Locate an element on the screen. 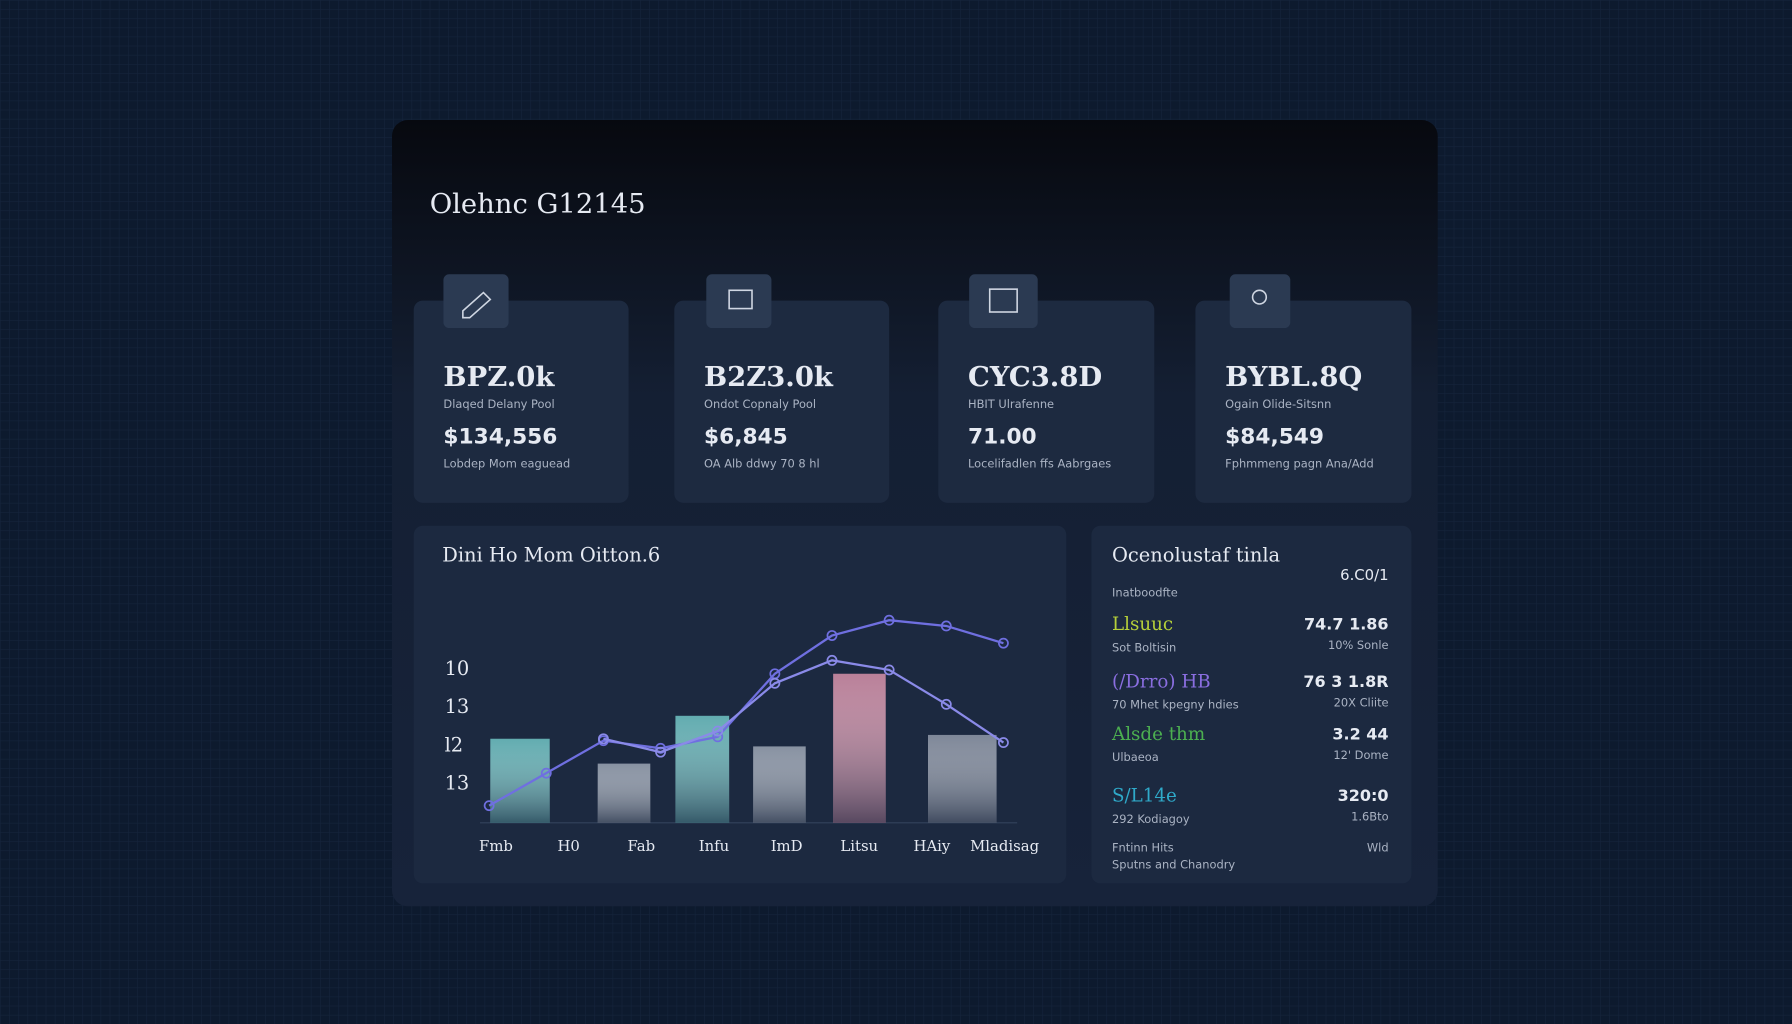 The height and width of the screenshot is (1024, 1792). item-note: 1.6Bto is located at coordinates (1369, 817).